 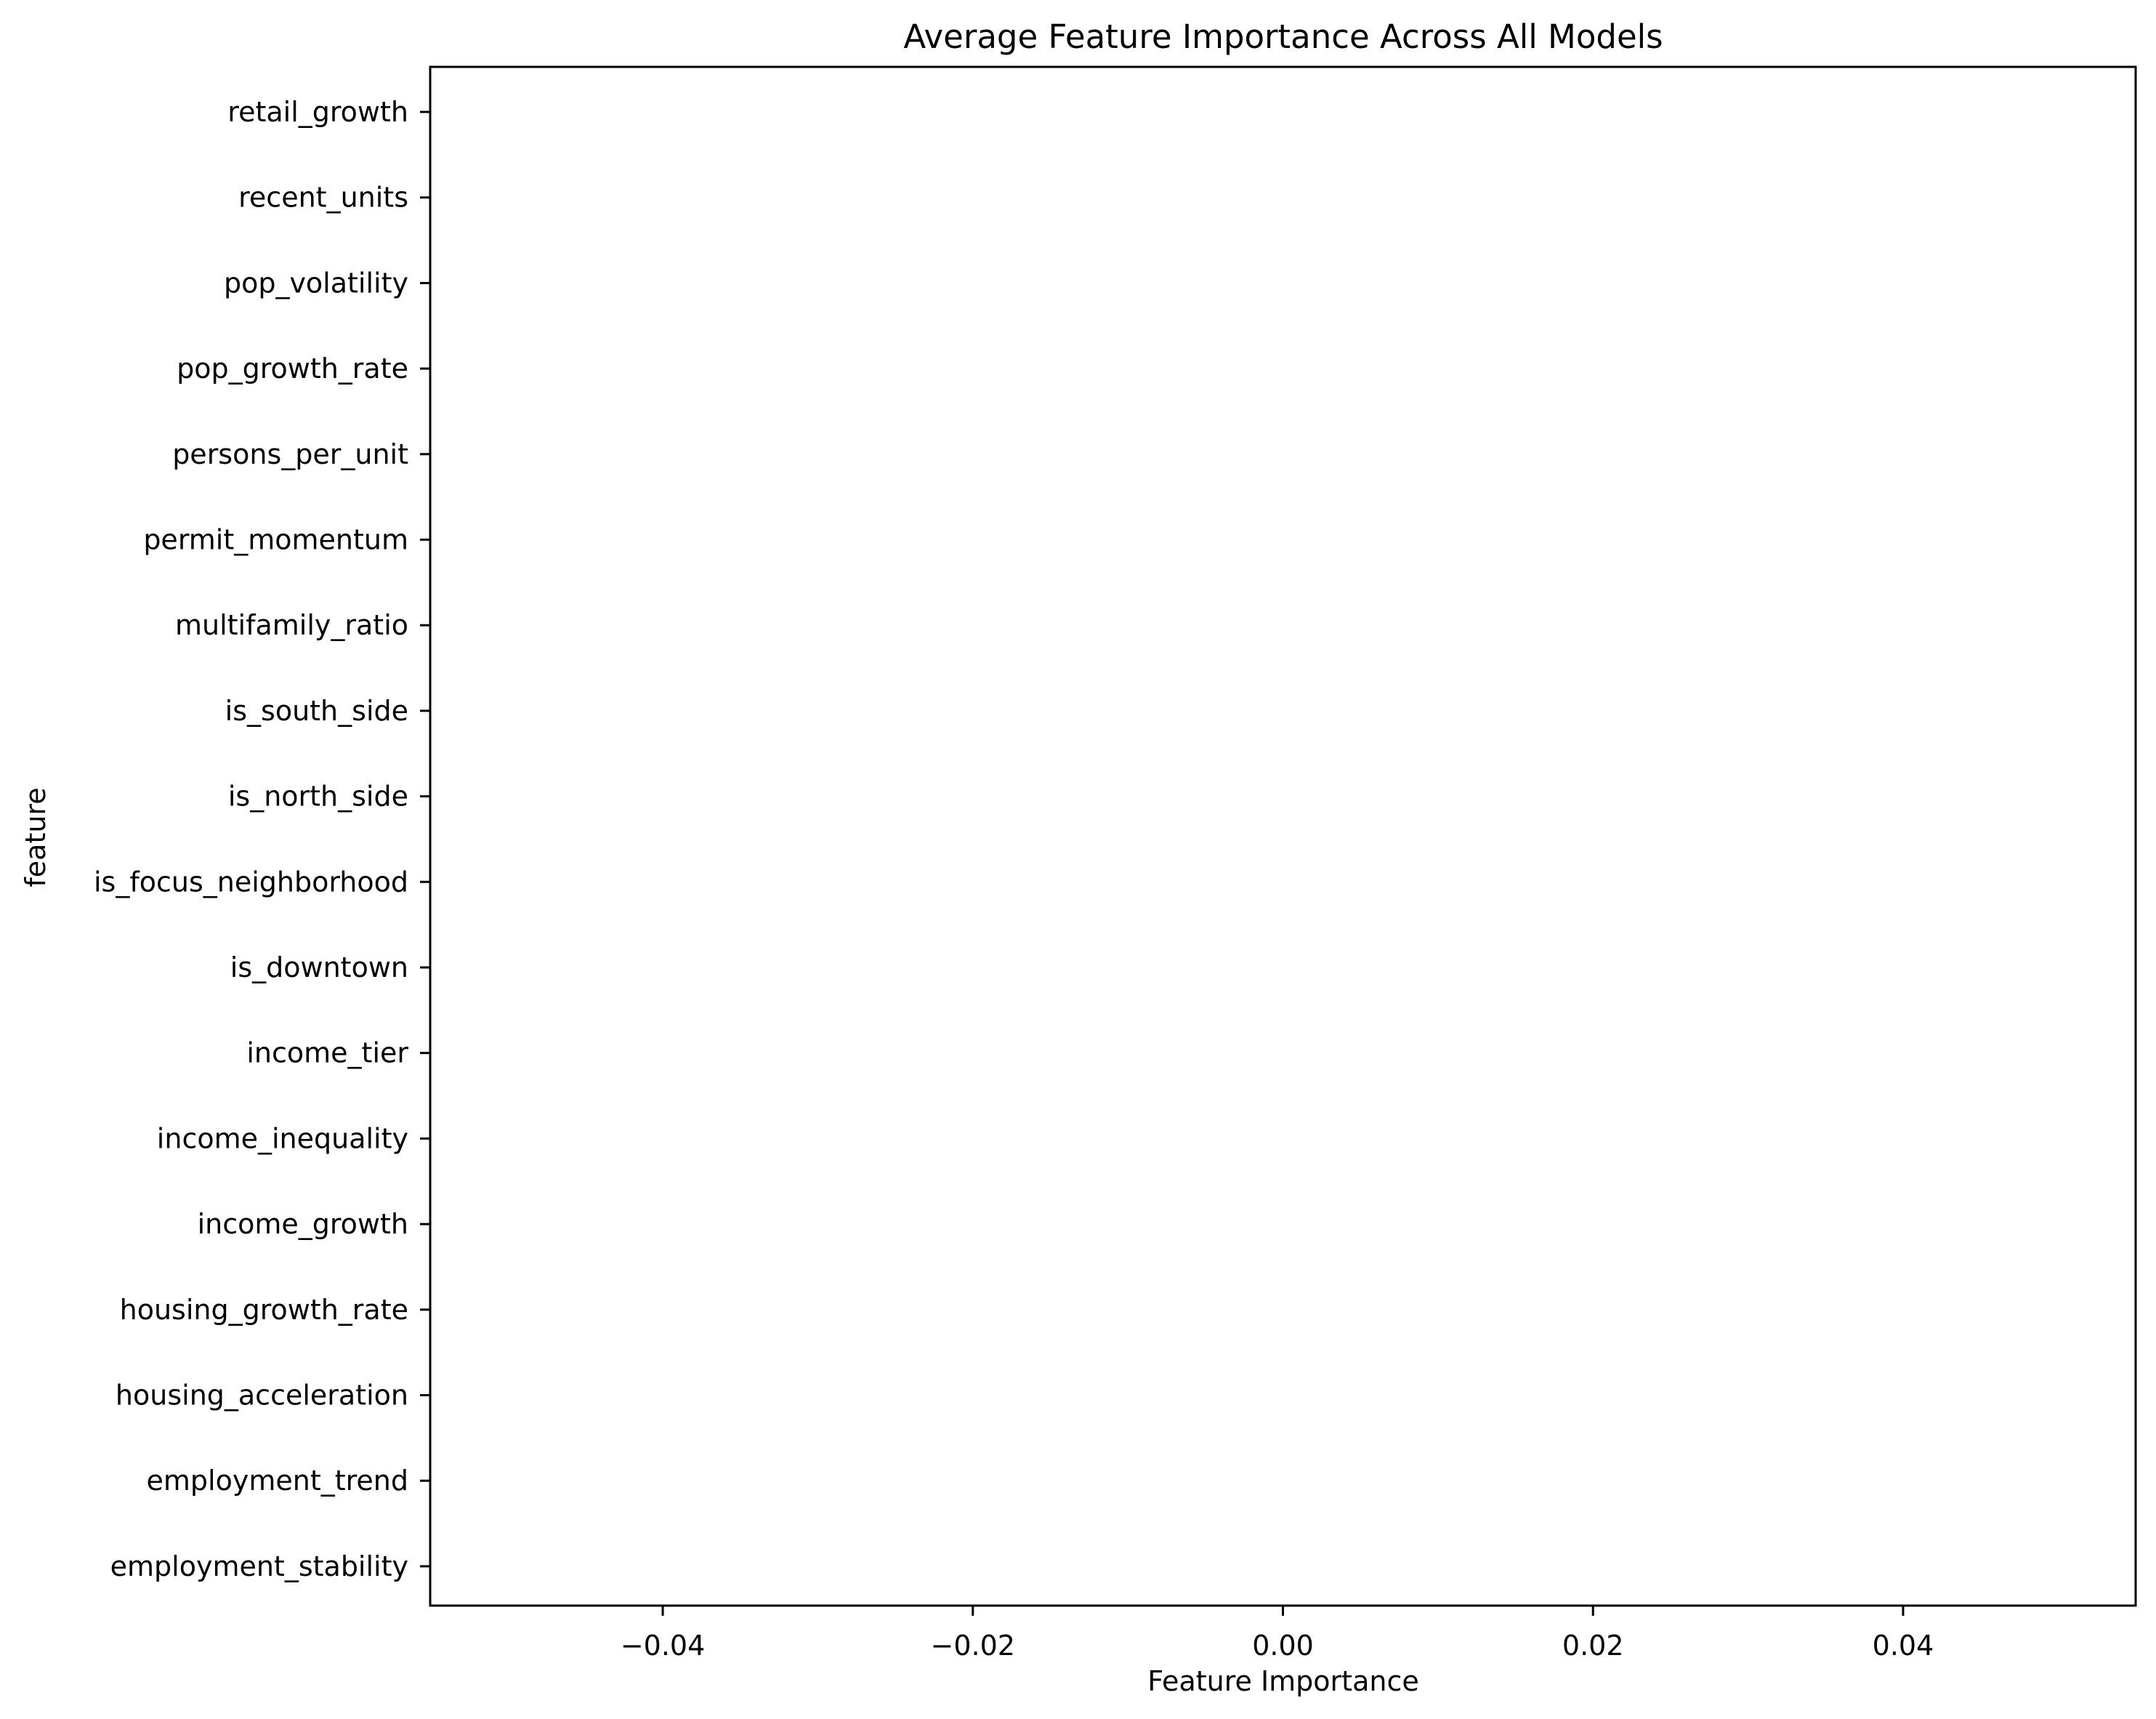 What do you see at coordinates (262, 1396) in the screenshot?
I see `y-tick-label-housing-acceleration: housing_acceleration` at bounding box center [262, 1396].